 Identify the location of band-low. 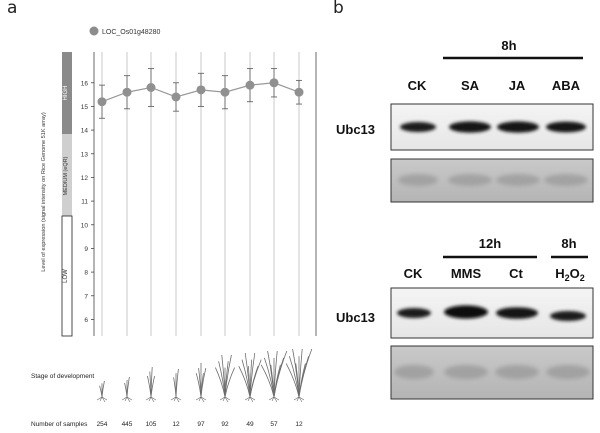
(67, 276).